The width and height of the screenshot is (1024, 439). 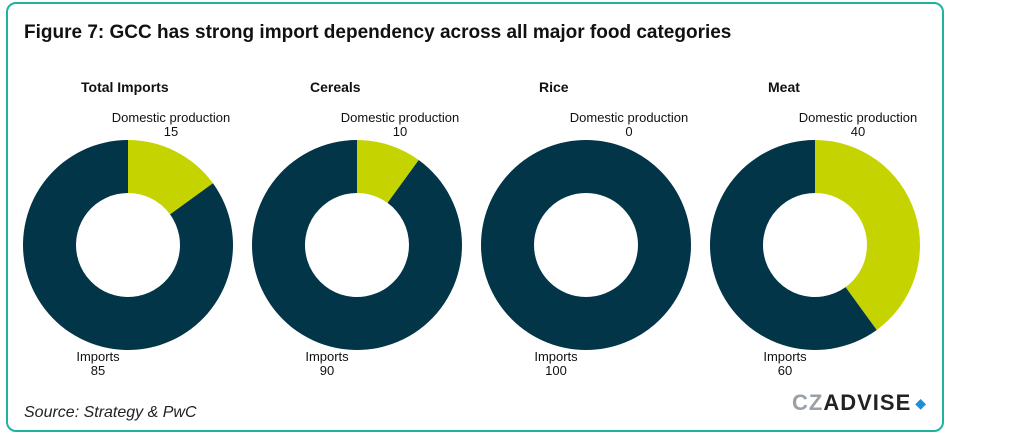 I want to click on value-domestic-cereals: 10, so click(x=400, y=131).